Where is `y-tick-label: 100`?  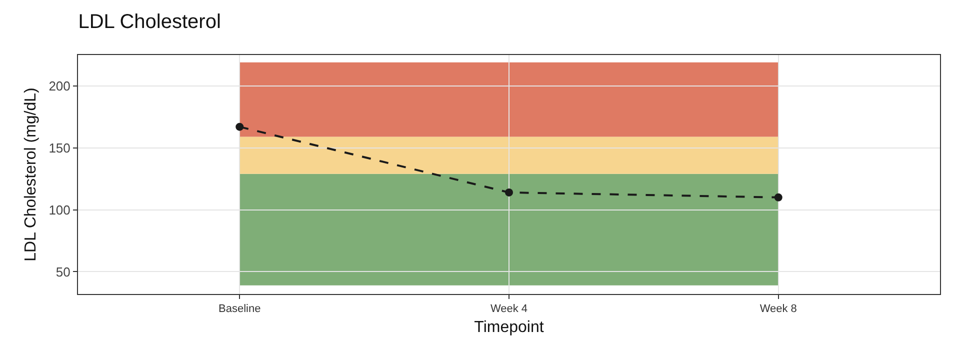 y-tick-label: 100 is located at coordinates (59, 210).